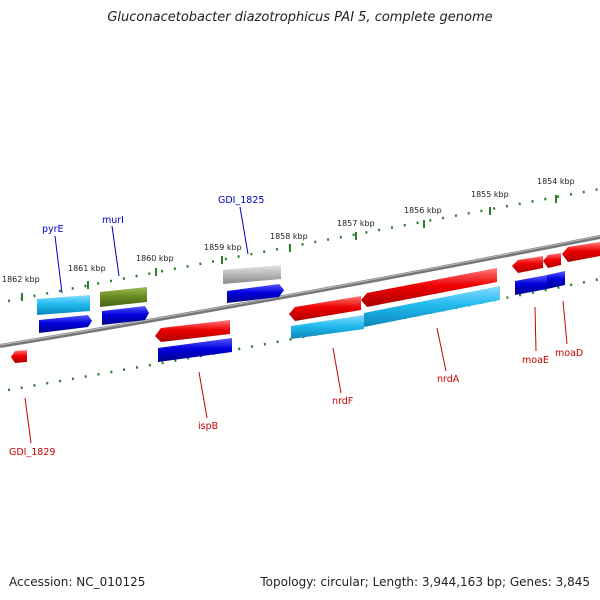 Image resolution: width=600 pixels, height=600 pixels. Describe the element at coordinates (429, 287) in the screenshot. I see `gene-nrdA-arrow` at that location.